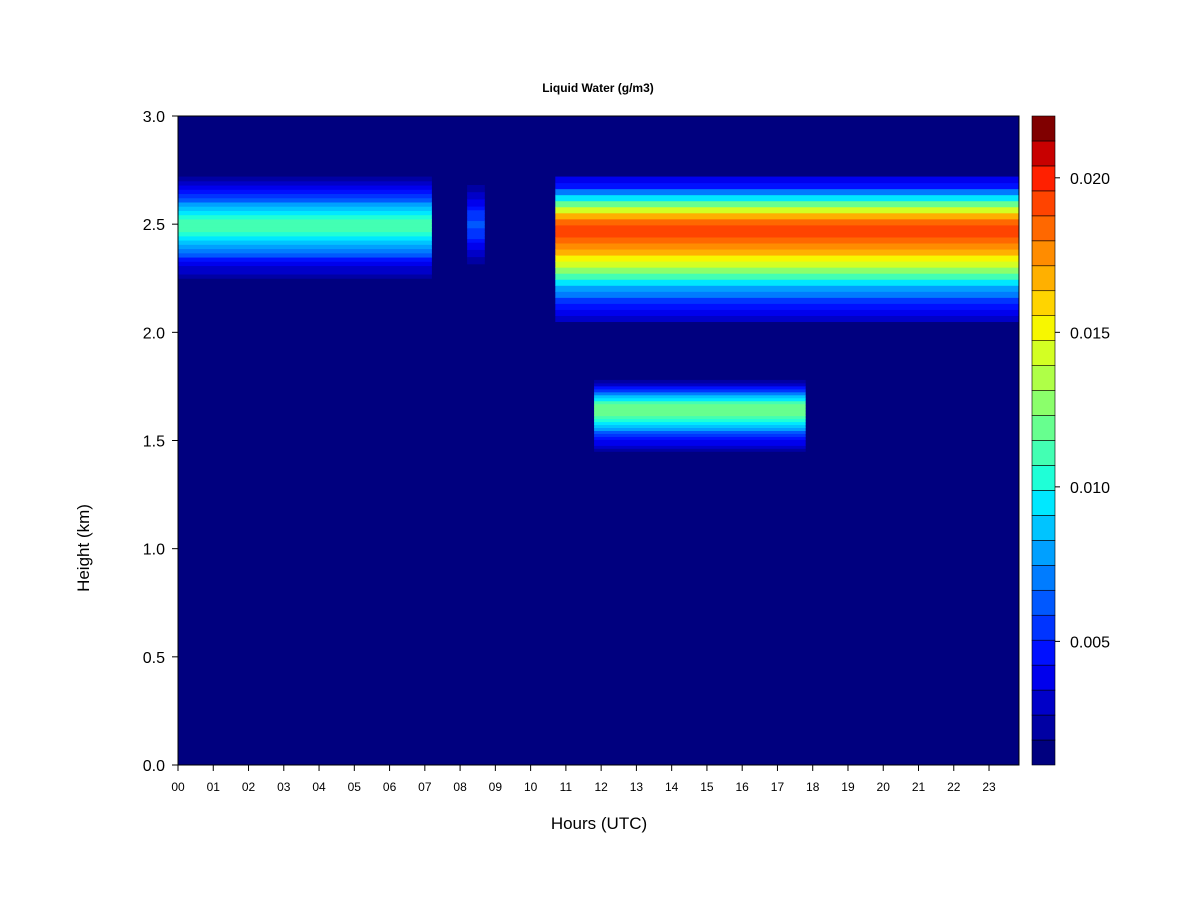  What do you see at coordinates (884, 787) in the screenshot?
I see `x-tick-label: 20` at bounding box center [884, 787].